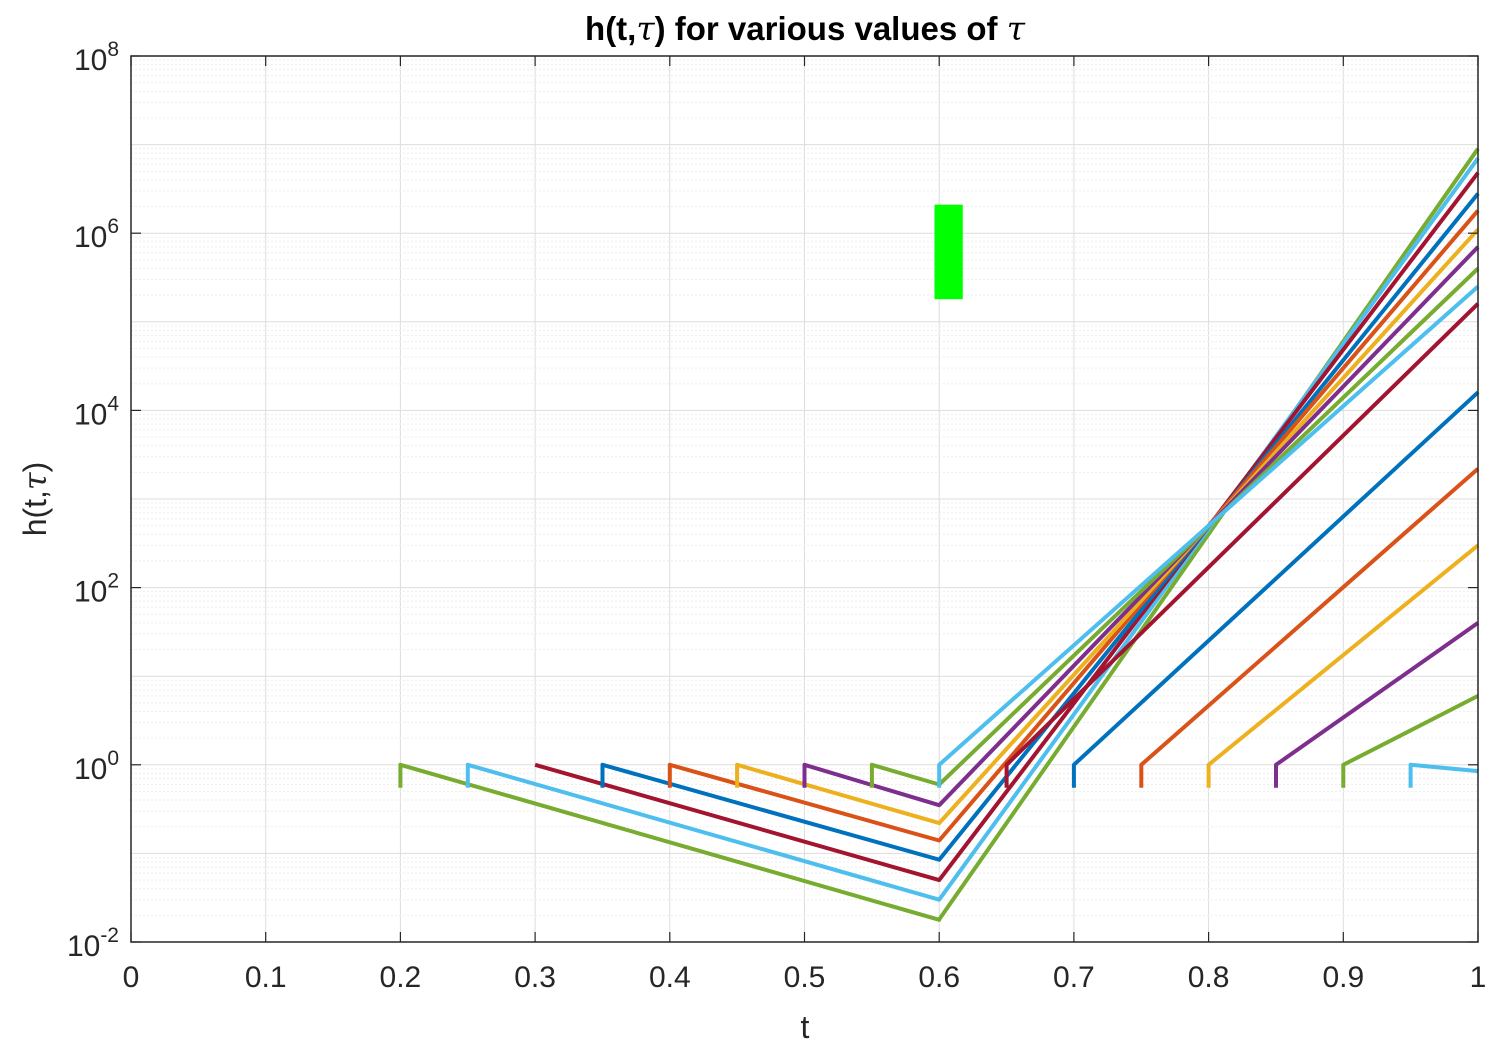  Describe the element at coordinates (948, 252) in the screenshot. I see `green-marker` at that location.